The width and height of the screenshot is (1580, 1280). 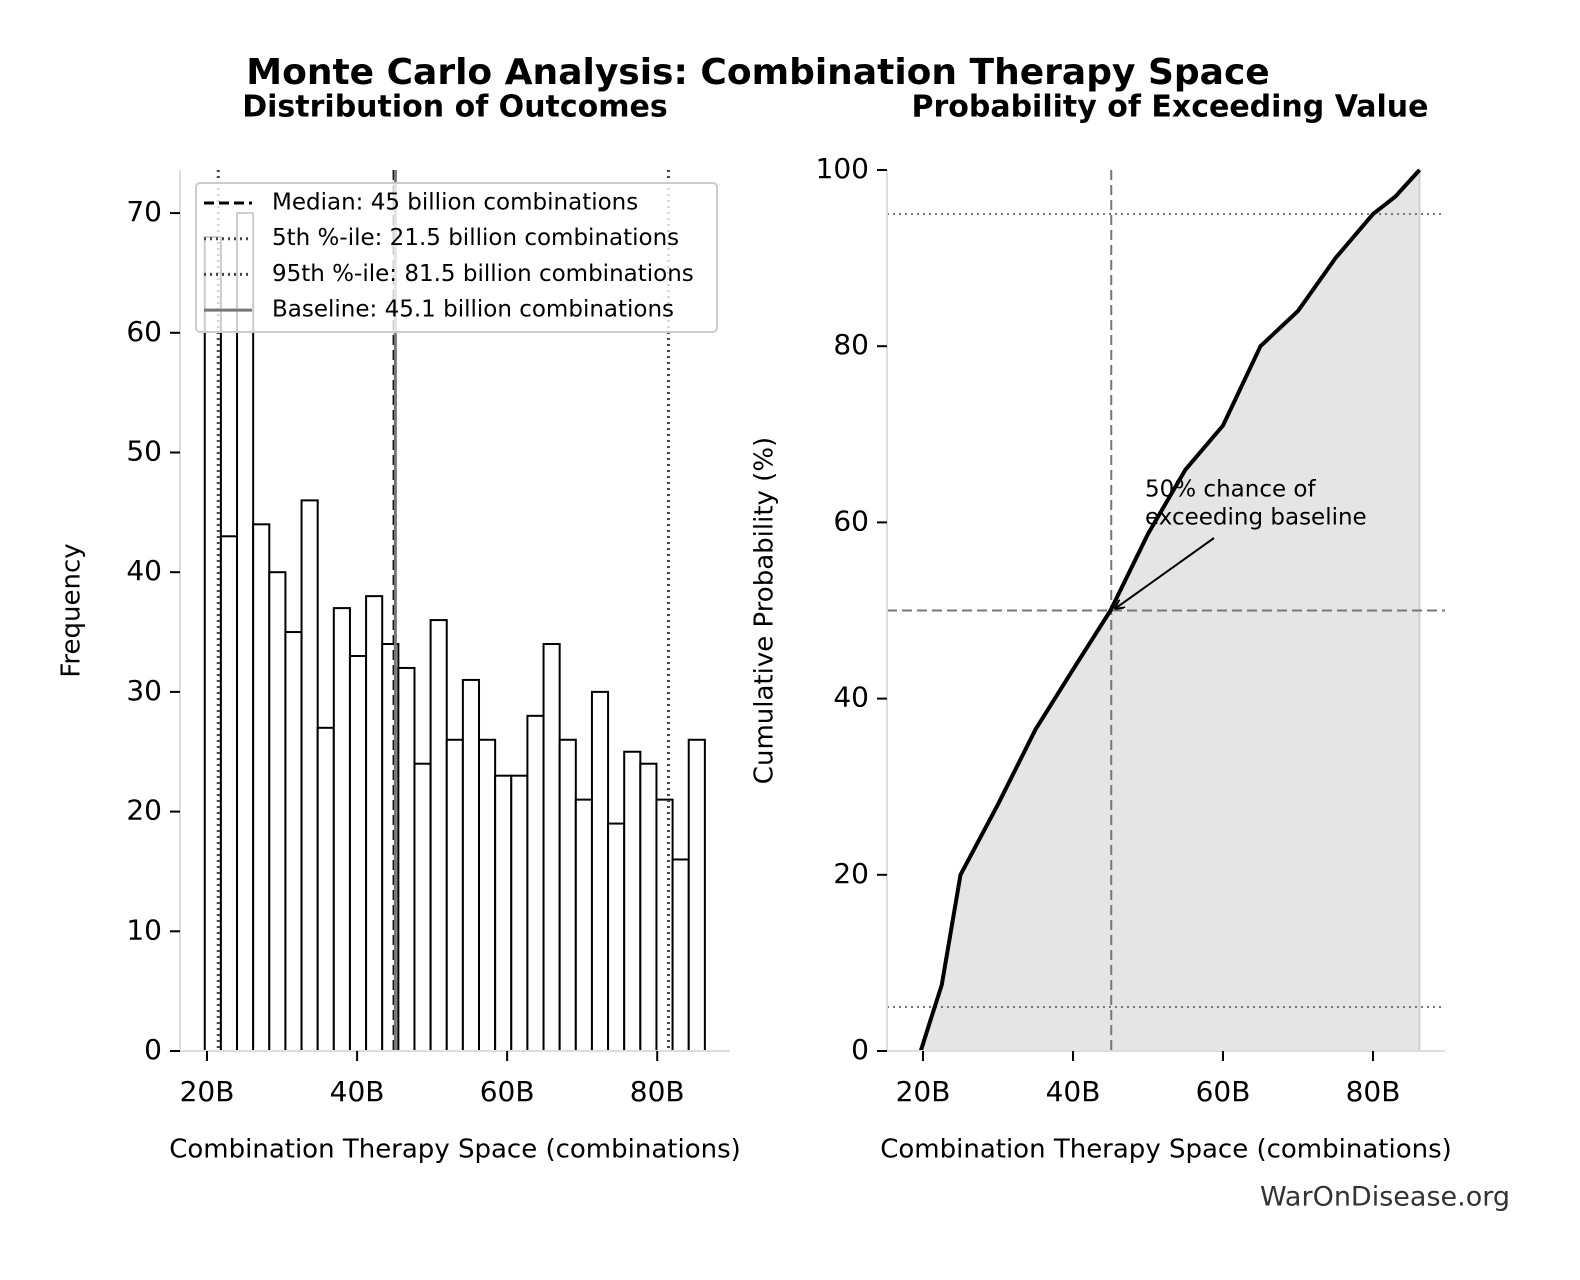 What do you see at coordinates (72, 610) in the screenshot?
I see `y-axis-label: Frequency` at bounding box center [72, 610].